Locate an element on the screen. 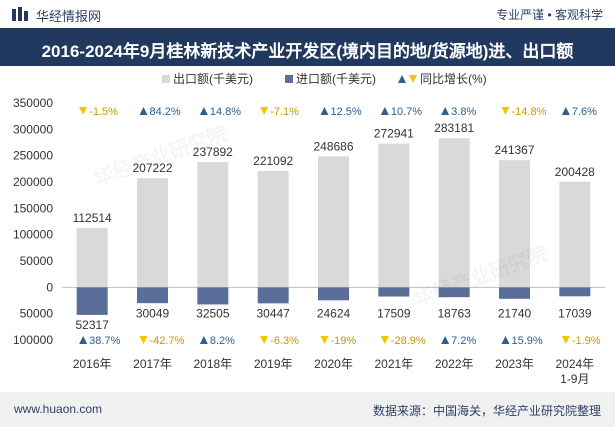  y-tick-label: 150000 is located at coordinates (33, 208).